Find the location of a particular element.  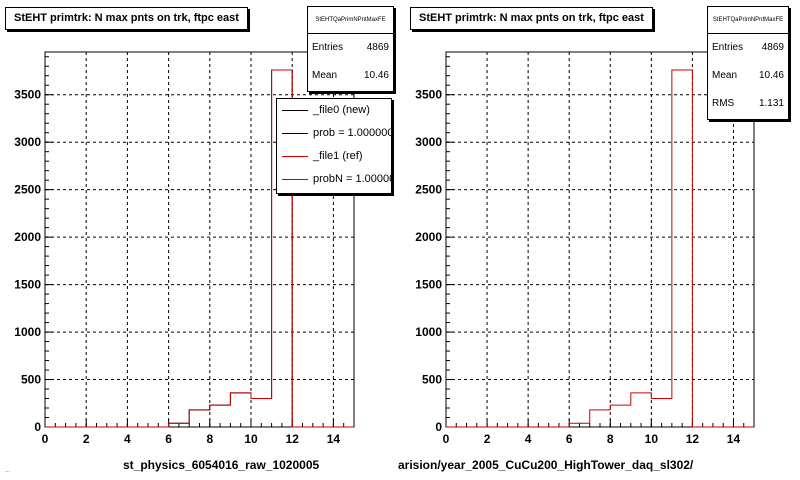

legend-entry-file0: _file0 (new) is located at coordinates (334, 110).